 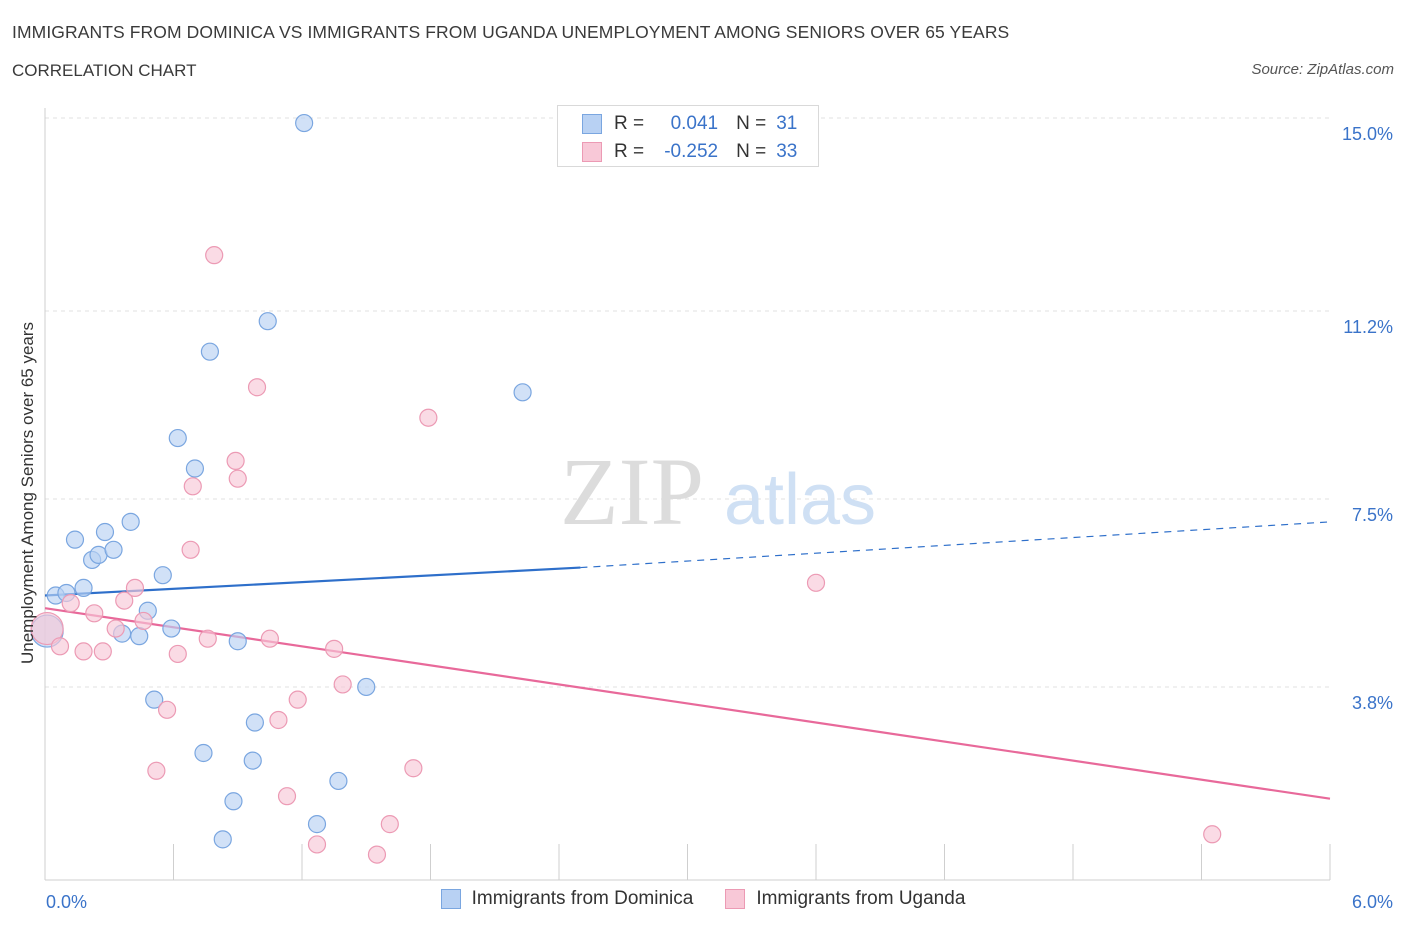 What do you see at coordinates (66, 902) in the screenshot?
I see `x-tick-label: 0.0%` at bounding box center [66, 902].